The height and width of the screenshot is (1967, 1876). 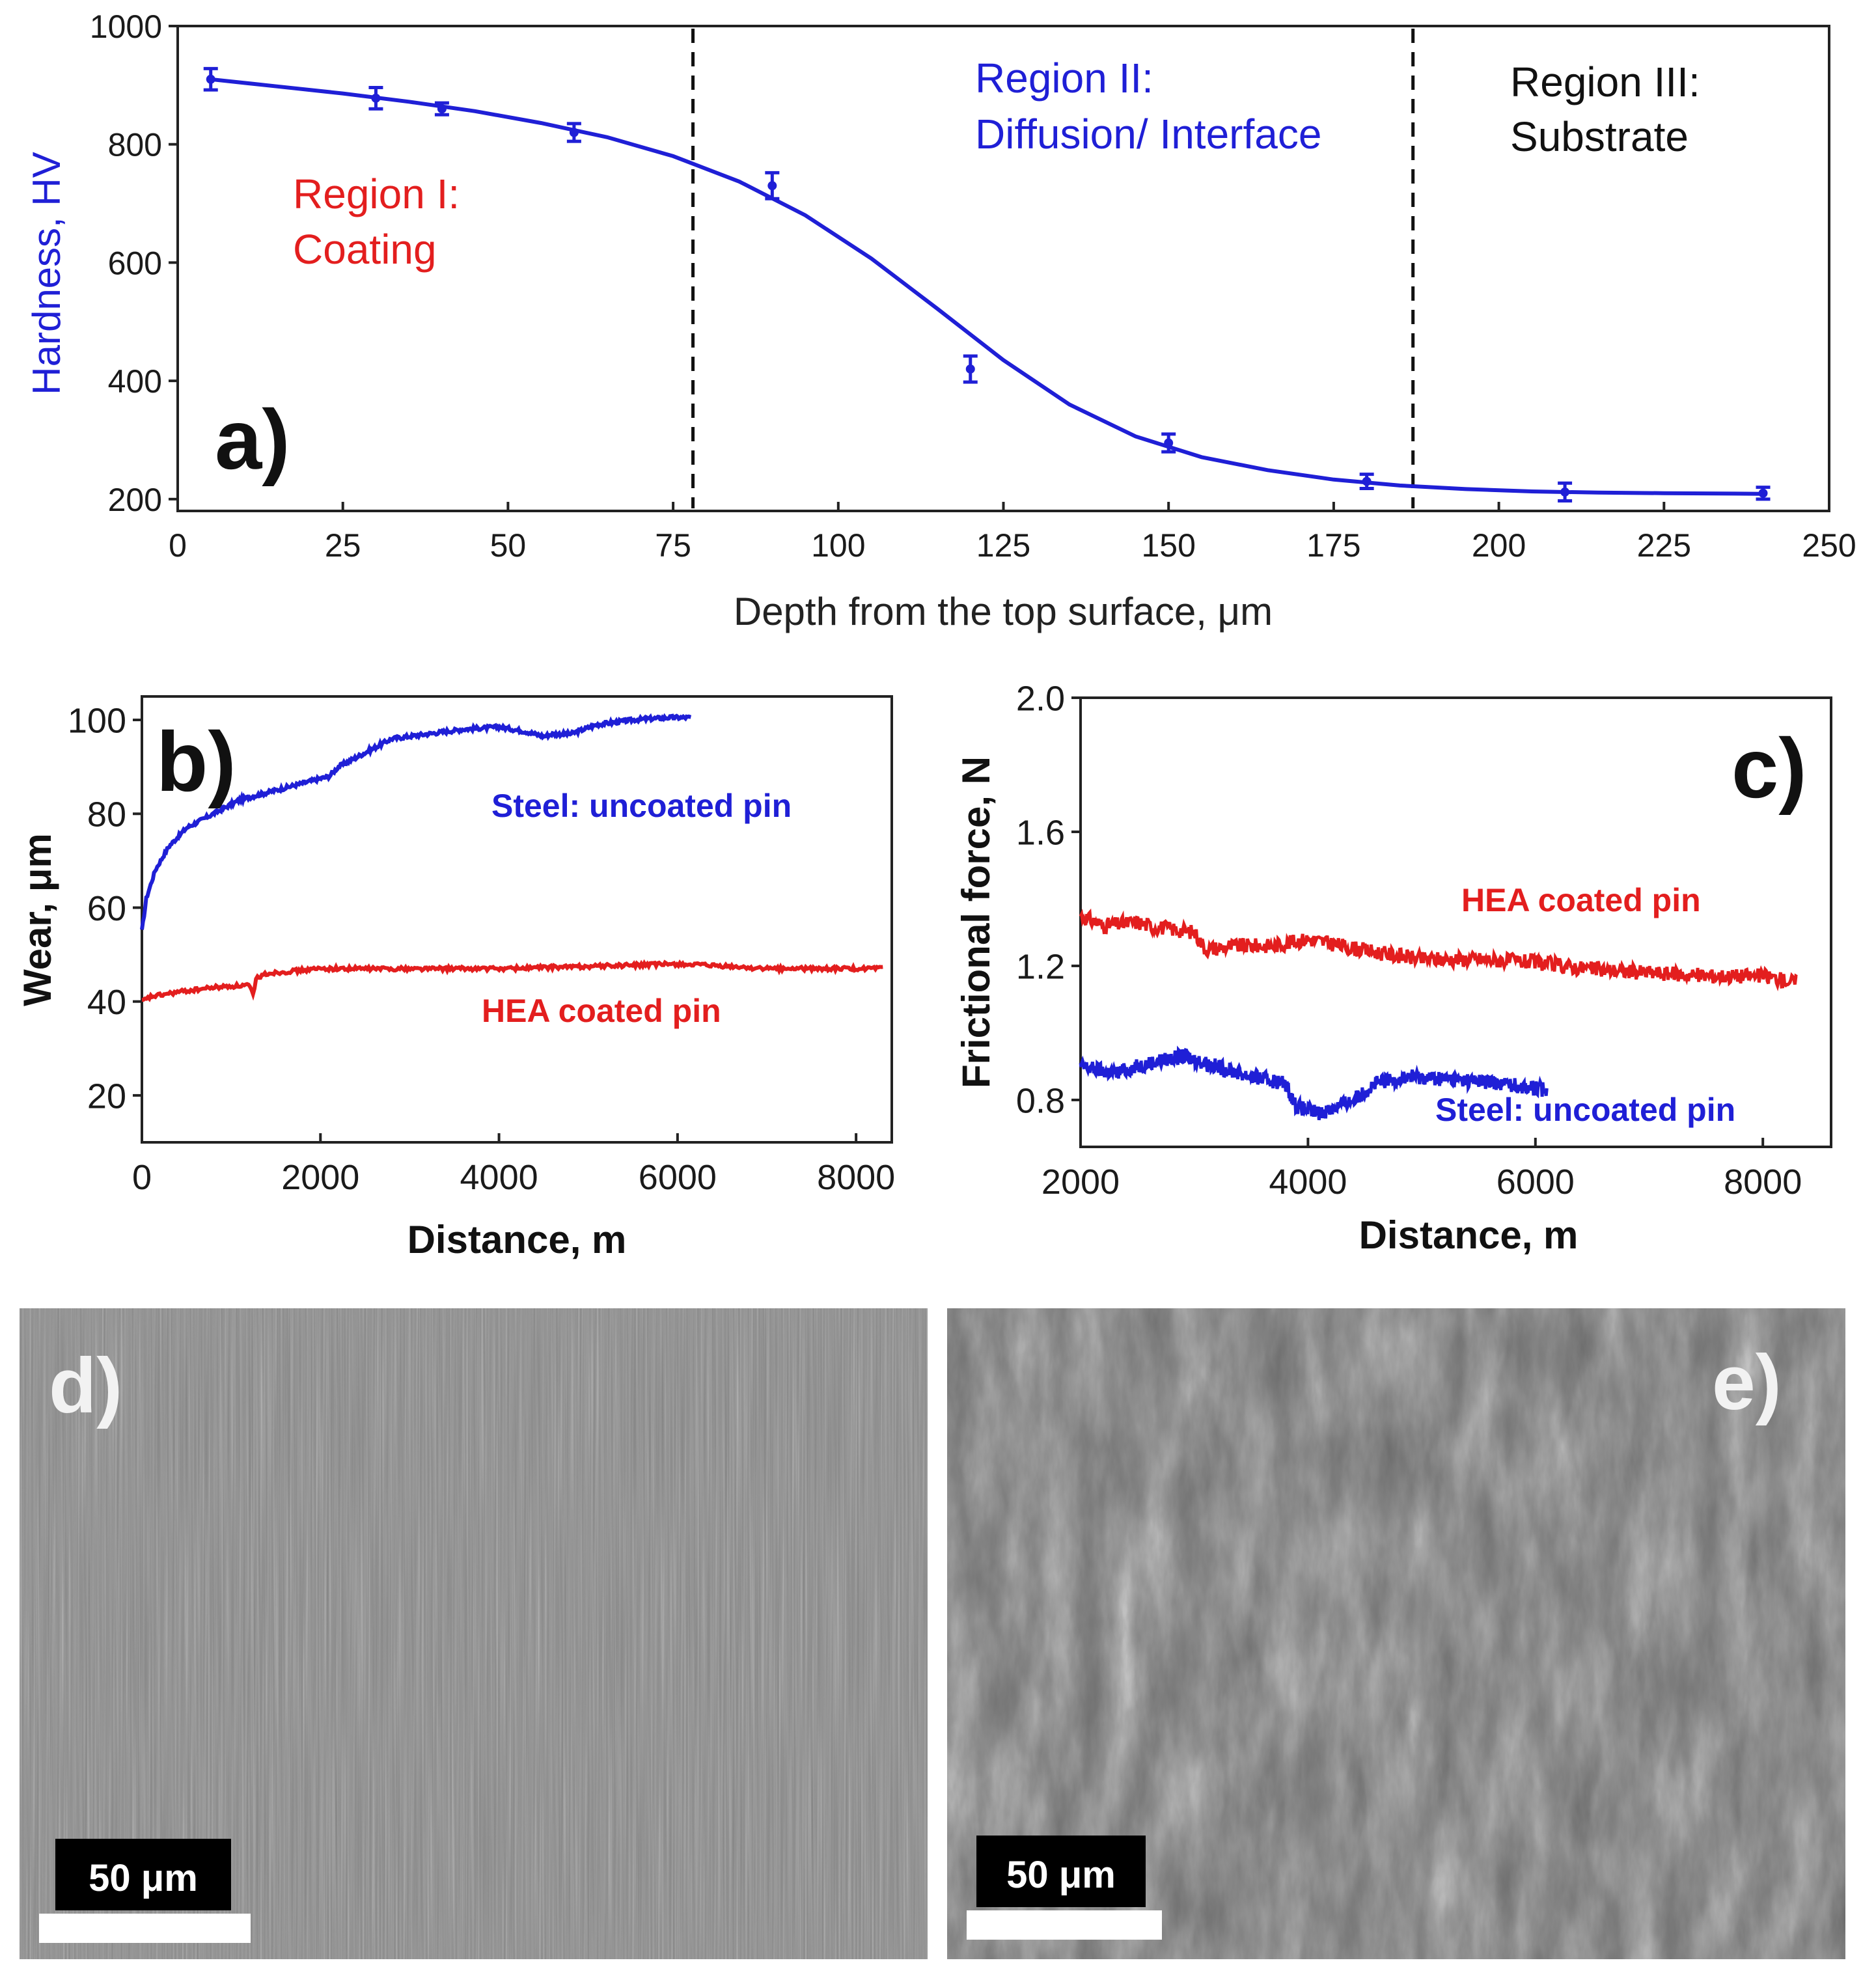 I want to click on panel-c-ylabel: Frictional force, N, so click(x=976, y=922).